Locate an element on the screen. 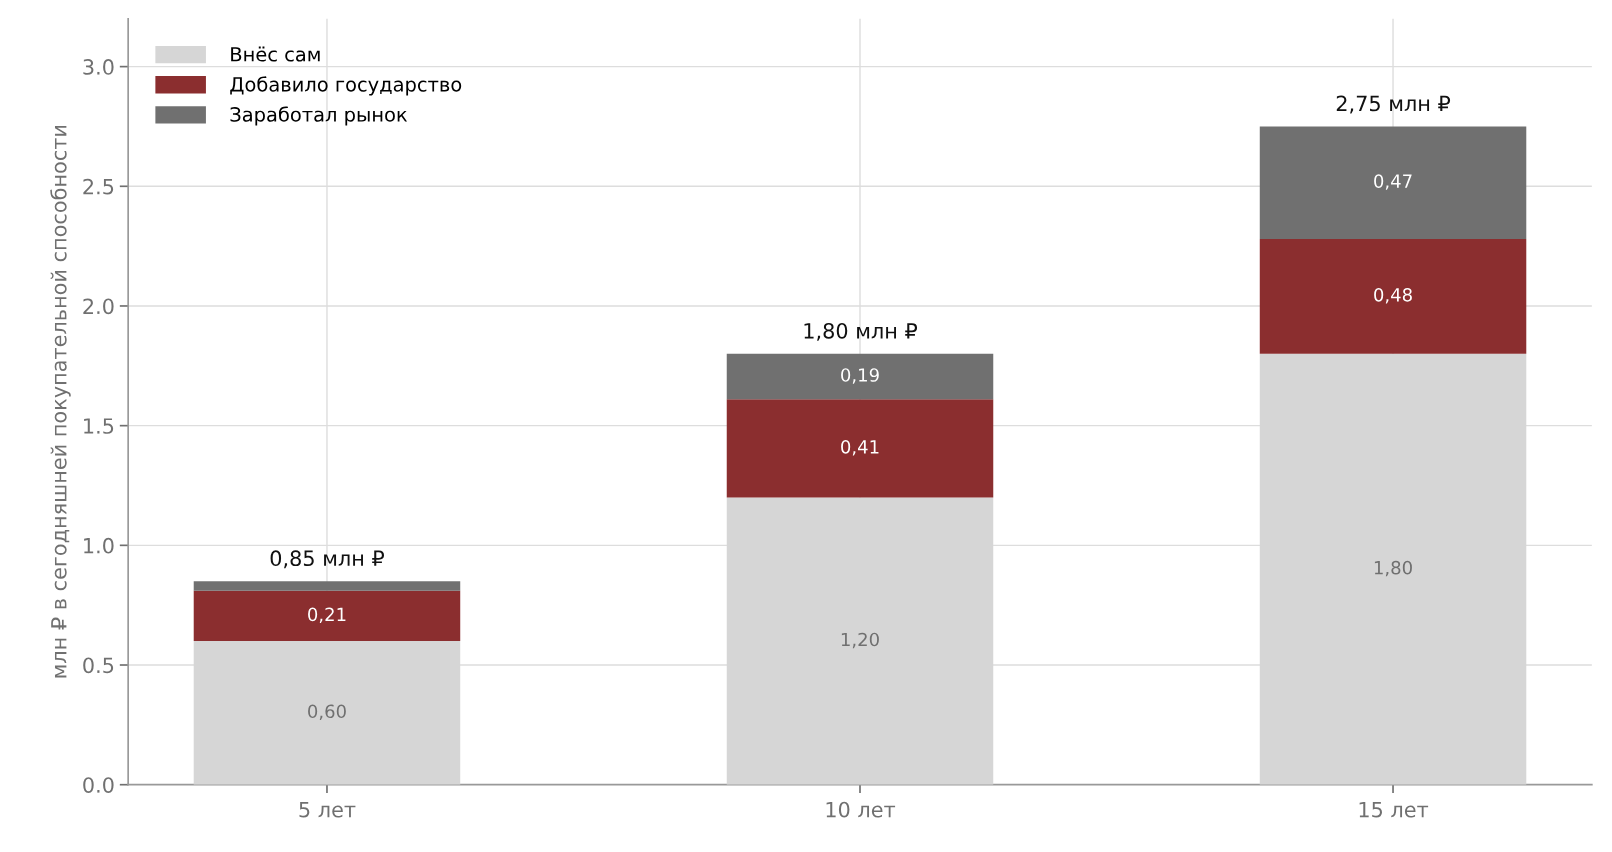  data-label: 0,48 is located at coordinates (1393, 295).